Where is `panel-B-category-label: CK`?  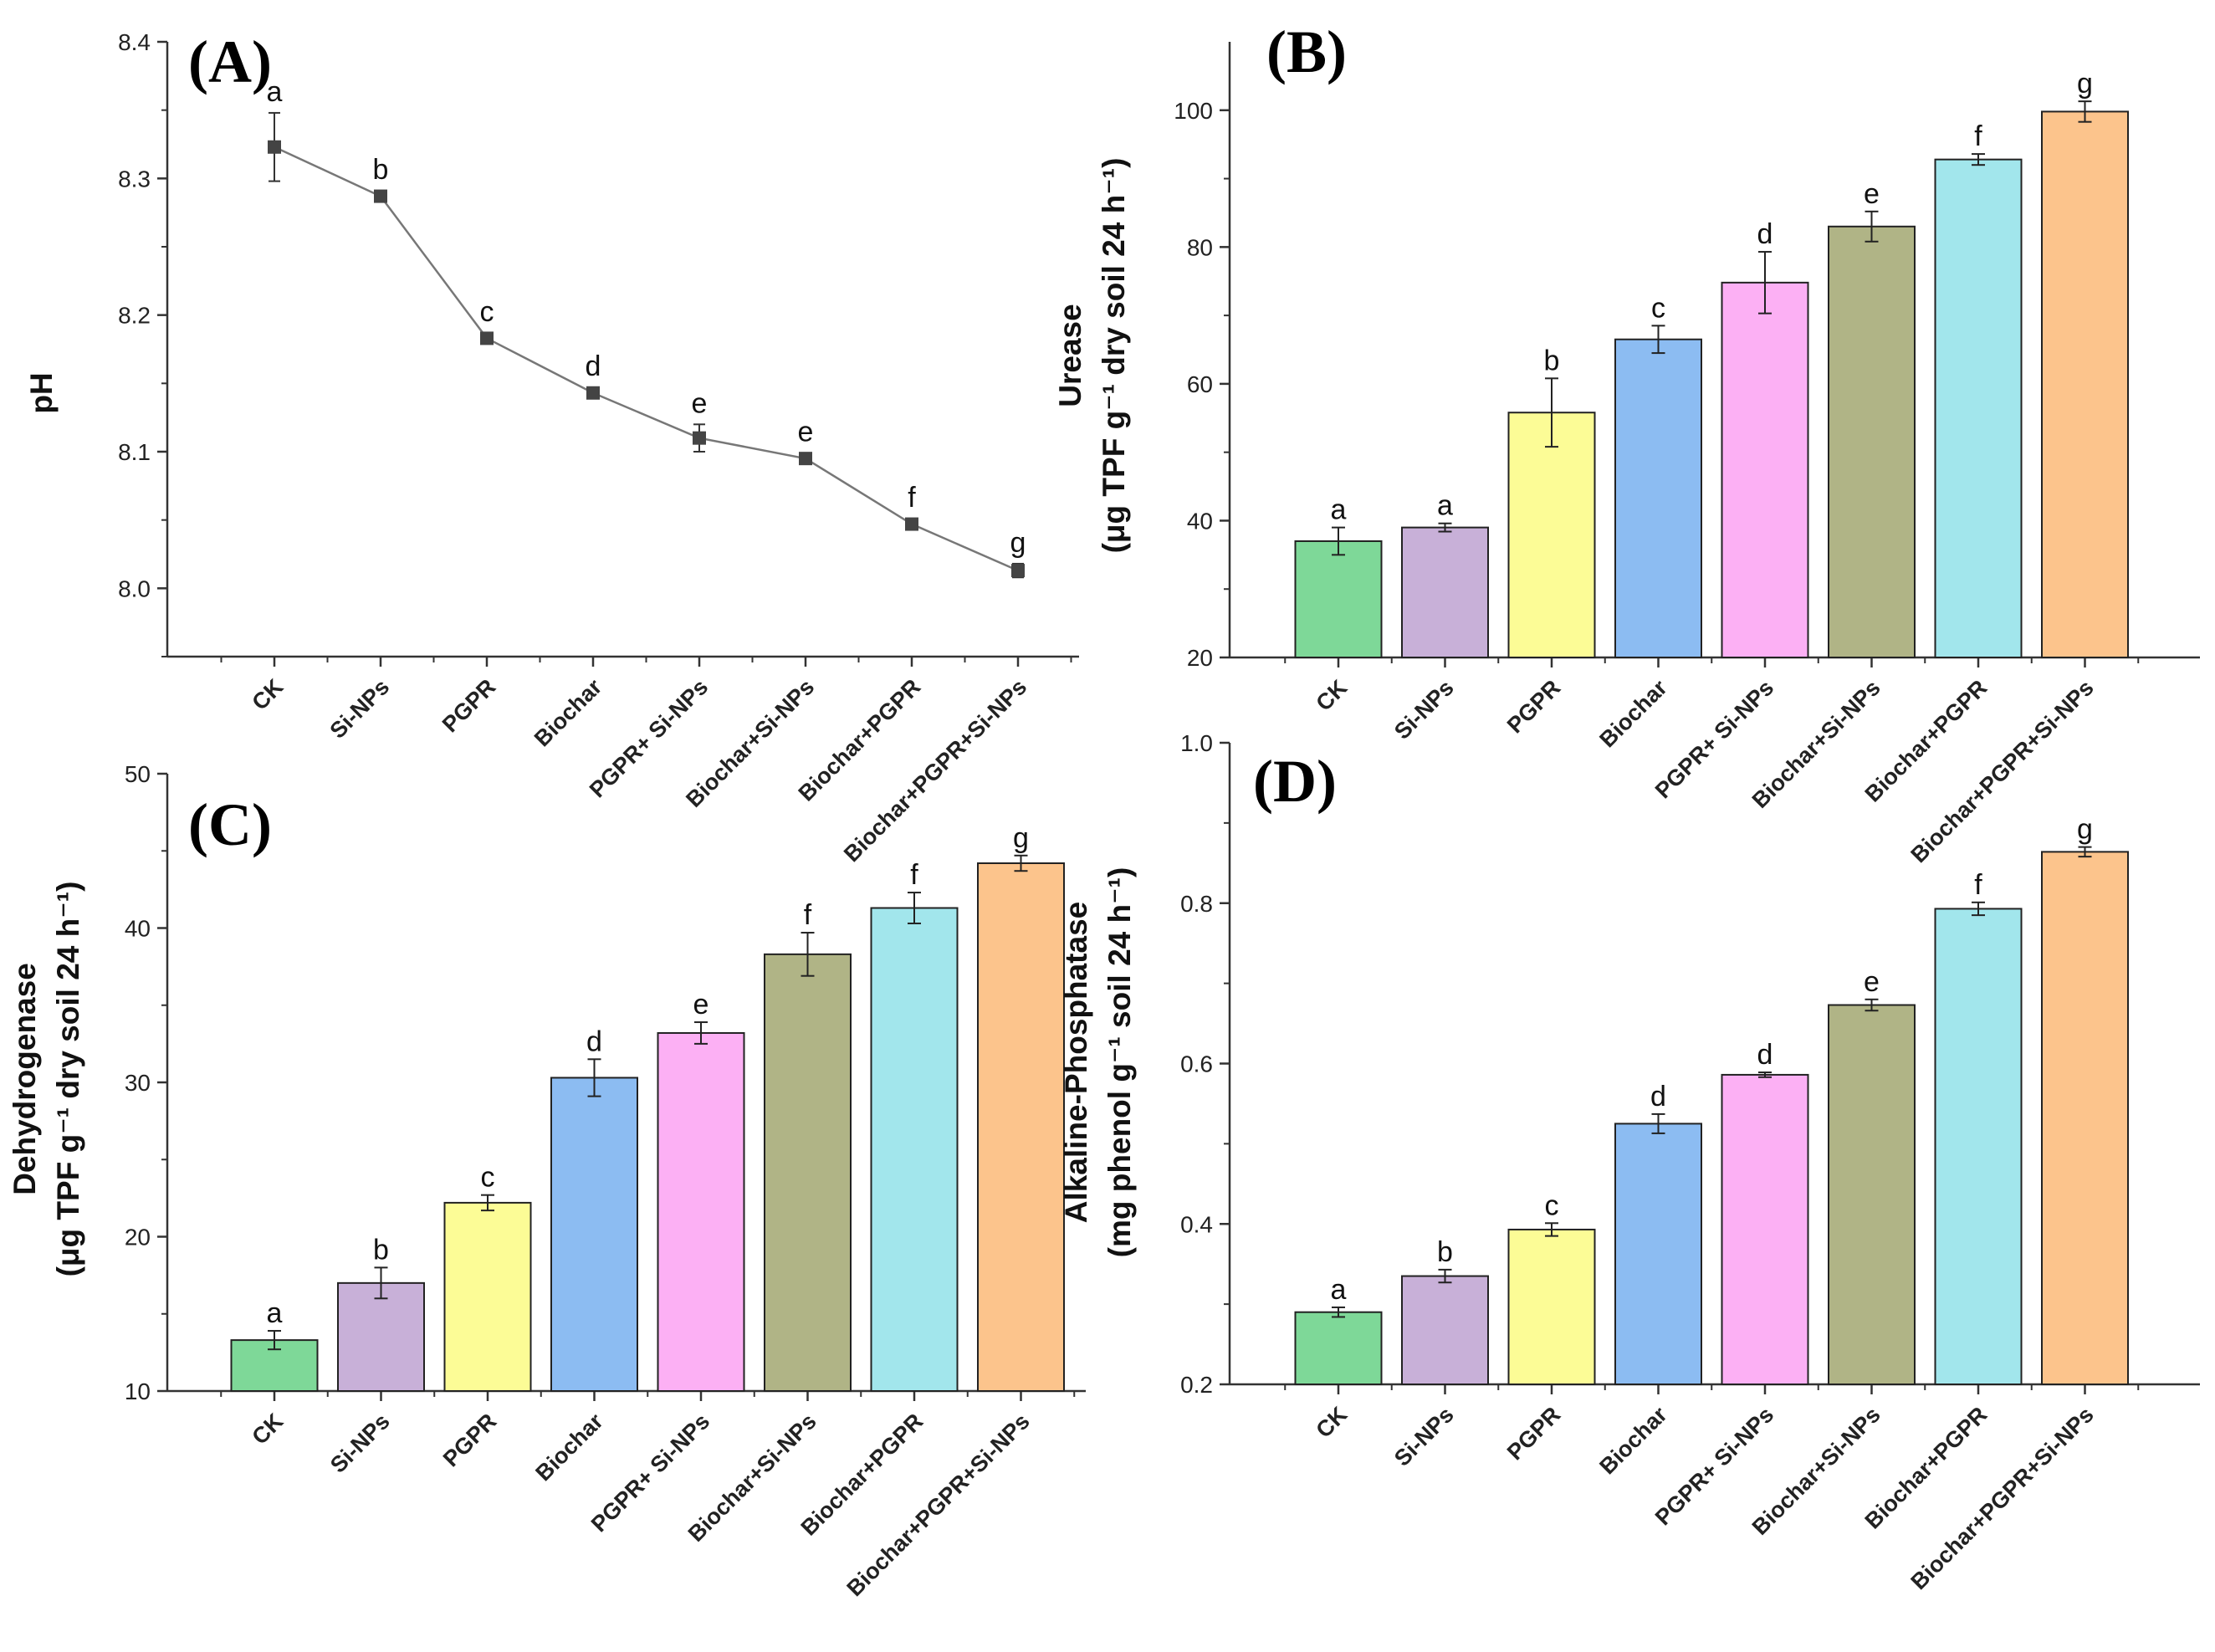 panel-B-category-label: CK is located at coordinates (1331, 695).